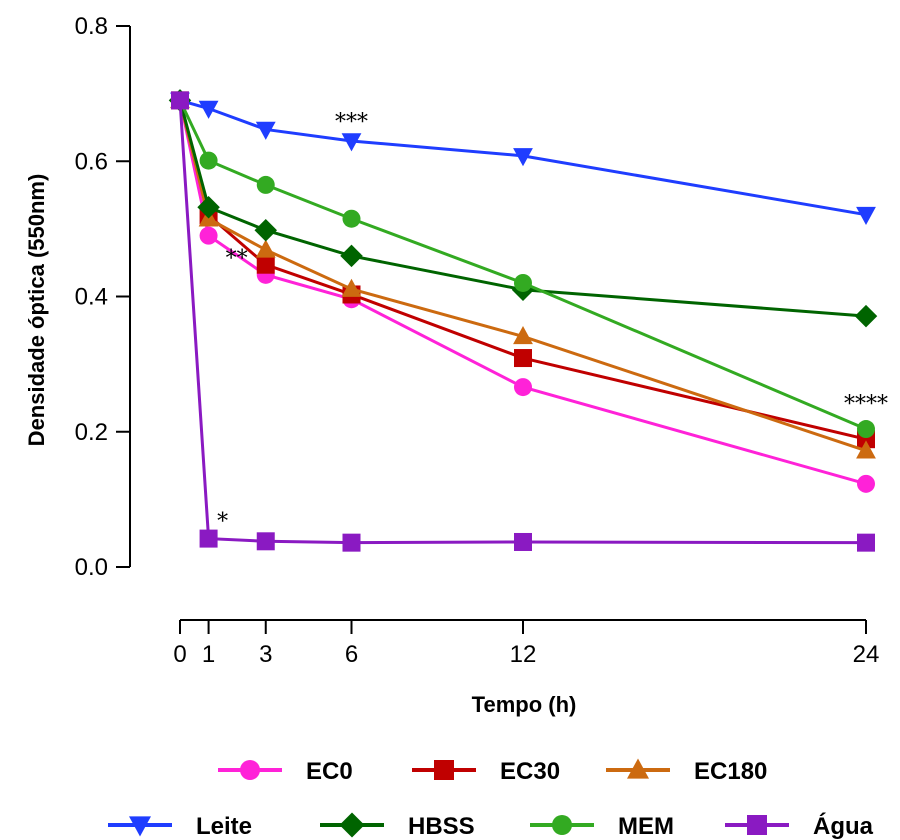 This screenshot has width=900, height=840. What do you see at coordinates (285, 771) in the screenshot?
I see `legend-item-ec0: EC0` at bounding box center [285, 771].